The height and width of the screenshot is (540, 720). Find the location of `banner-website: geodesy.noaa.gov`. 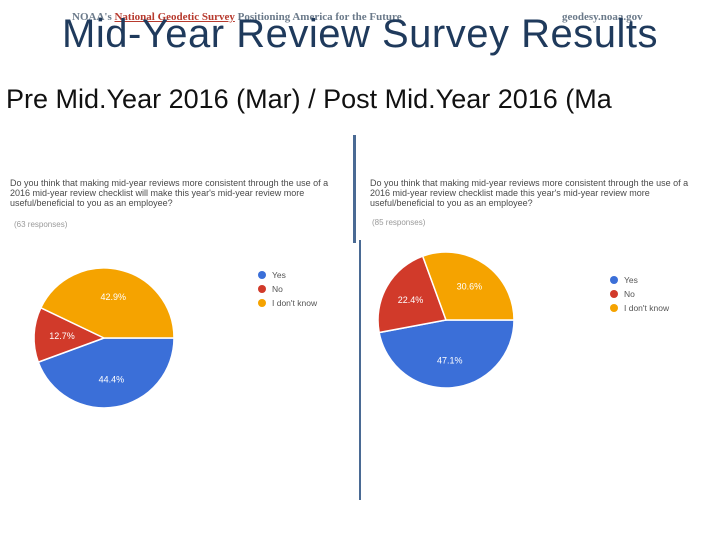

banner-website: geodesy.noaa.gov is located at coordinates (602, 17).